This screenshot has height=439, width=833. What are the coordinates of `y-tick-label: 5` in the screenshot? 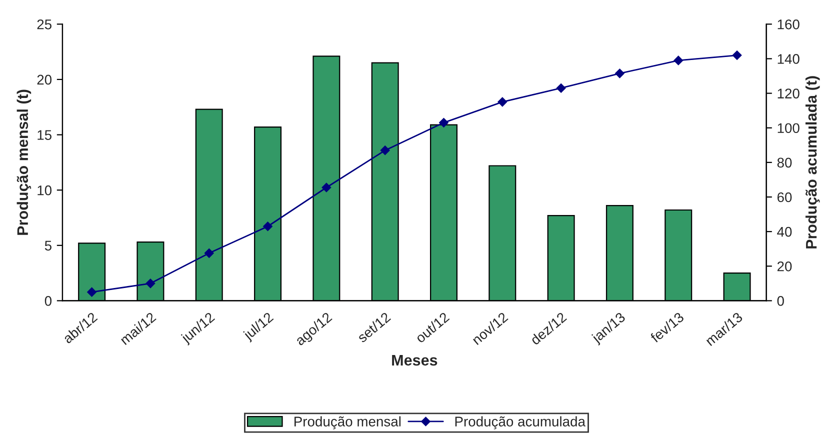 It's located at (48, 245).